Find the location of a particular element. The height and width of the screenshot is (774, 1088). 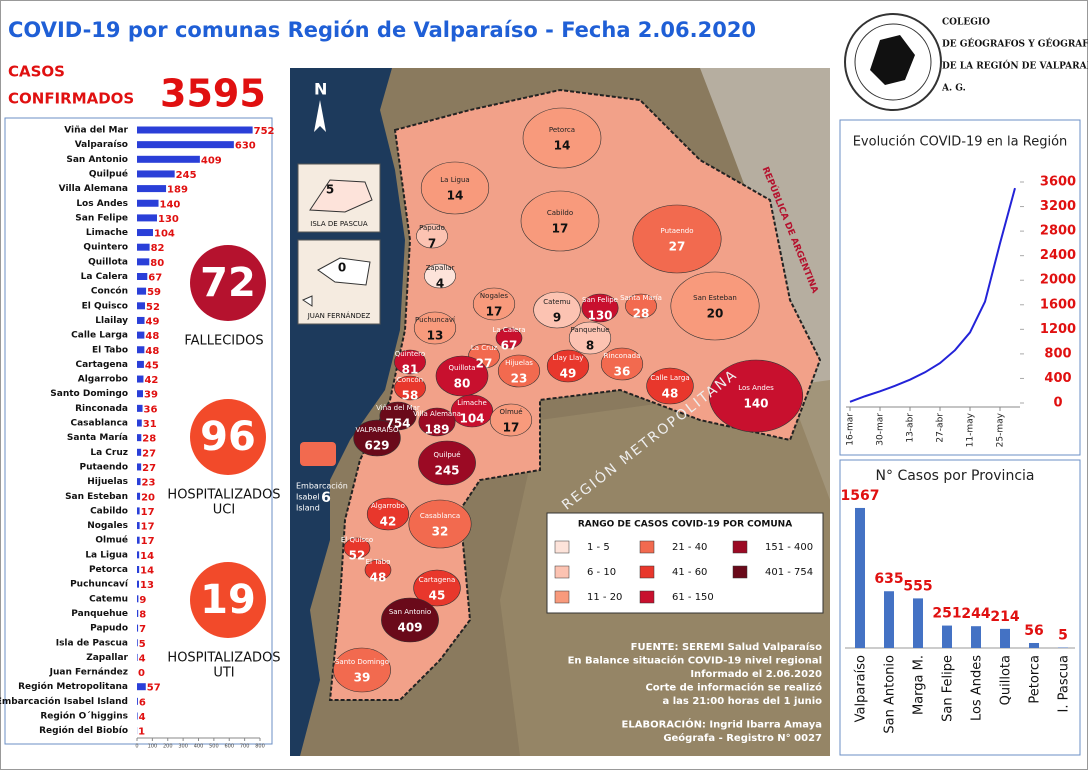

y-tick-label: 400 is located at coordinates (1057, 378).